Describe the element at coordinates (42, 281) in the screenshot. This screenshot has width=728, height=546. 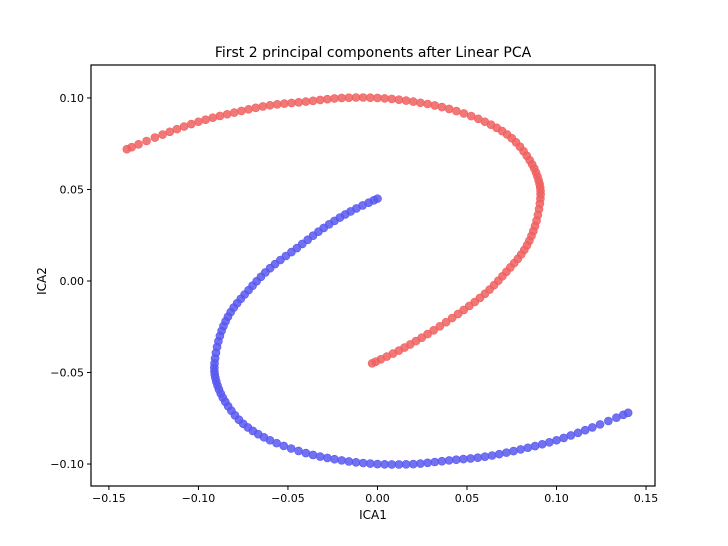
I see `y-axis-label: ICA2` at that location.